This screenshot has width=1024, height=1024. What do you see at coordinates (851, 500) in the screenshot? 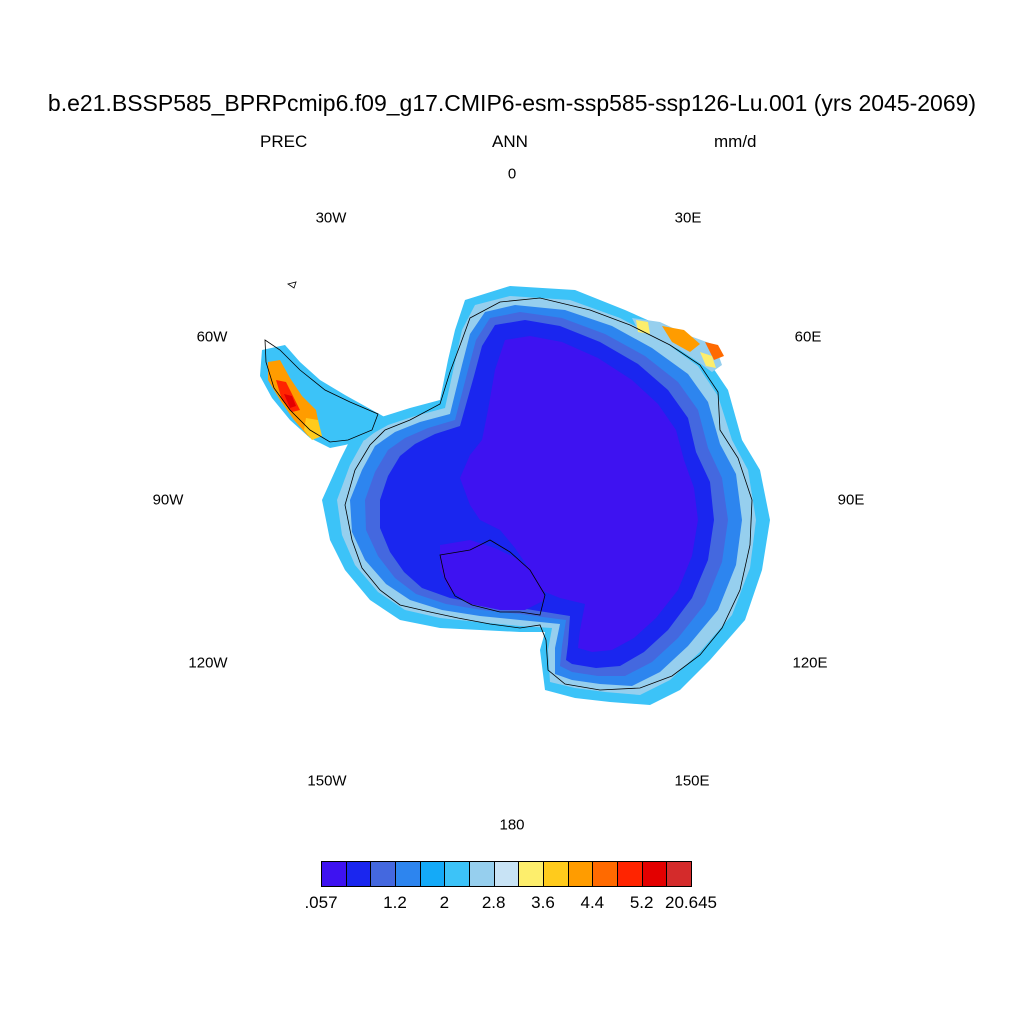
I see `lon-label-90e: 90E` at bounding box center [851, 500].